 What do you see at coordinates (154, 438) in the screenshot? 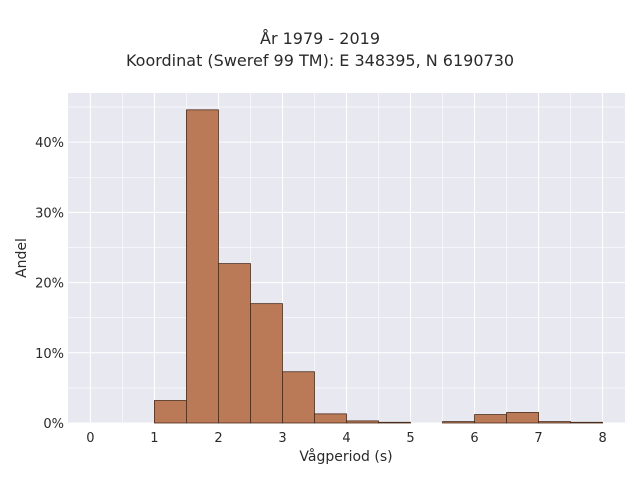
I see `x-tick-label: 1` at bounding box center [154, 438].